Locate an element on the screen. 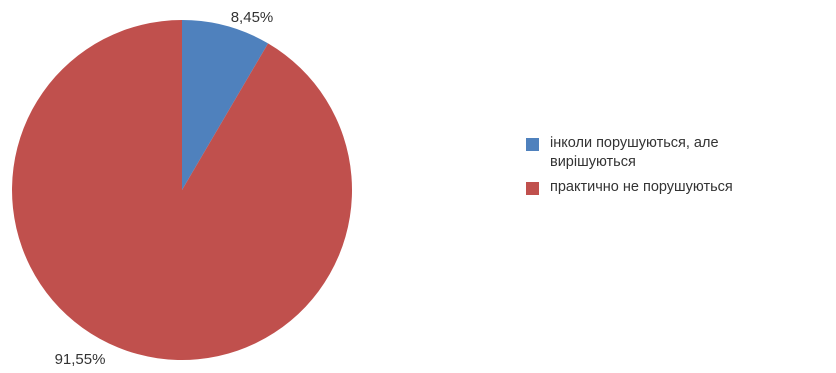  data-label-1: 91,55% is located at coordinates (80, 359).